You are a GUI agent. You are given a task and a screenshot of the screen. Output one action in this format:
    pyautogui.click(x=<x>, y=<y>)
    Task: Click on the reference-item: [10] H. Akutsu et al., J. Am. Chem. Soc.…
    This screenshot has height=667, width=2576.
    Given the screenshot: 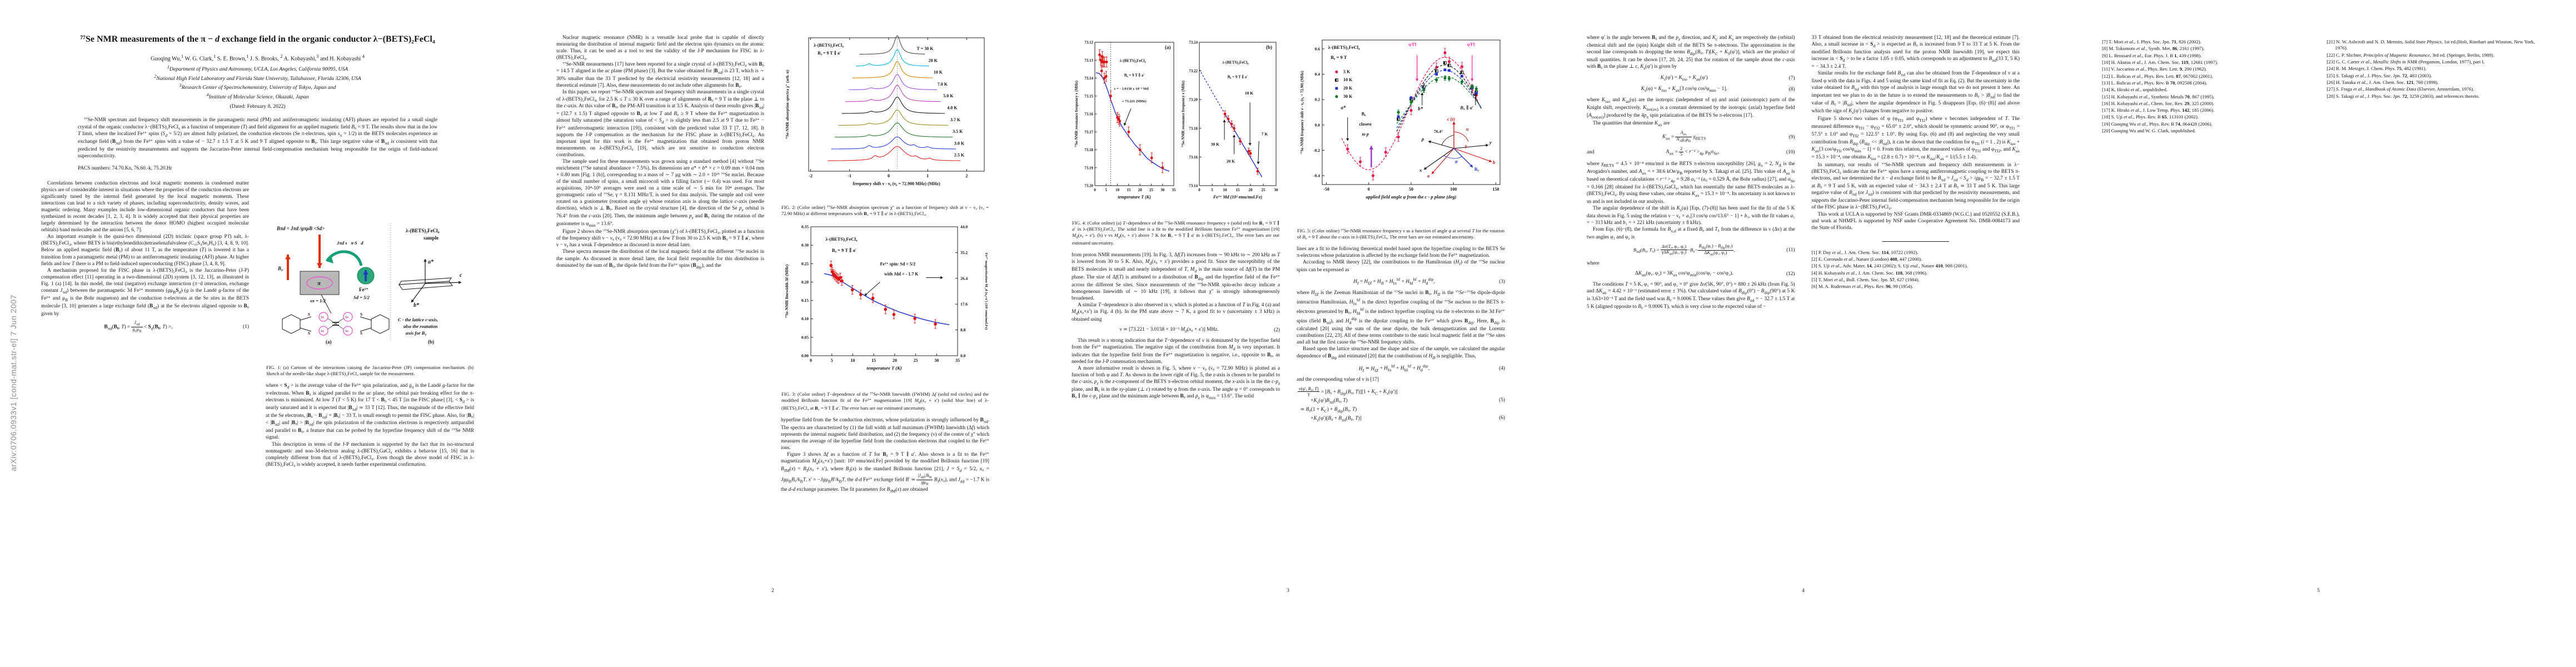 What is the action you would take?
    pyautogui.click(x=2160, y=62)
    